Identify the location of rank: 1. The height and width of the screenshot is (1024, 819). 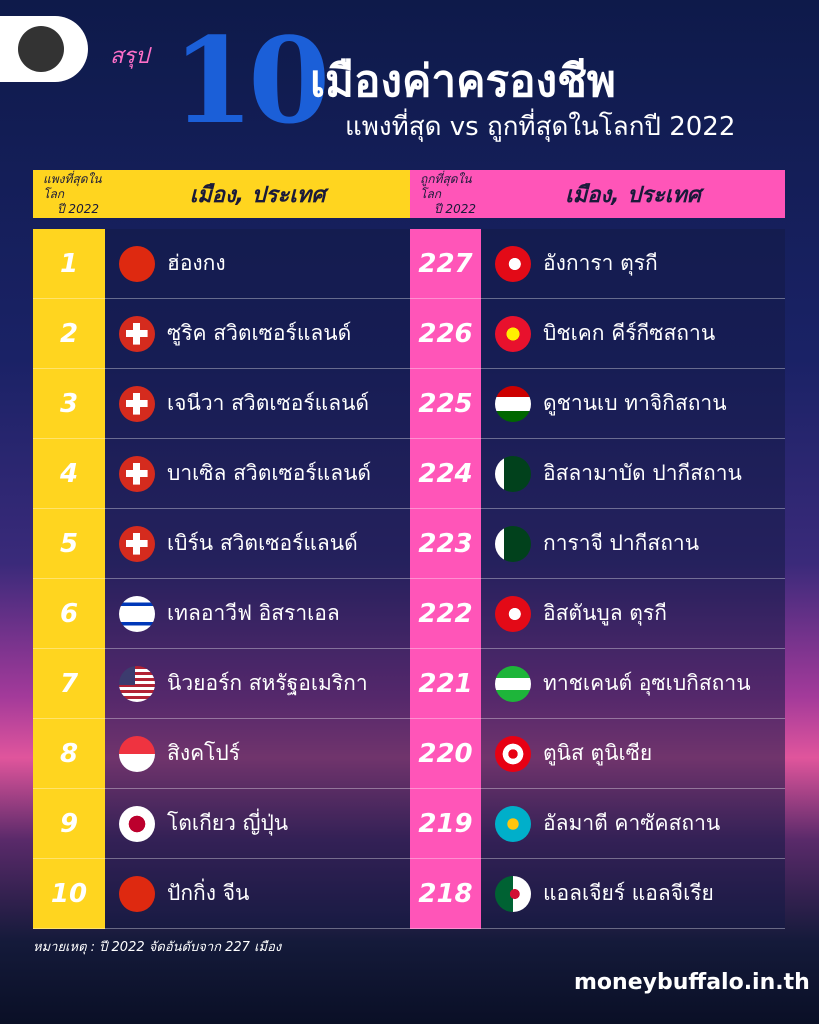
(69, 264).